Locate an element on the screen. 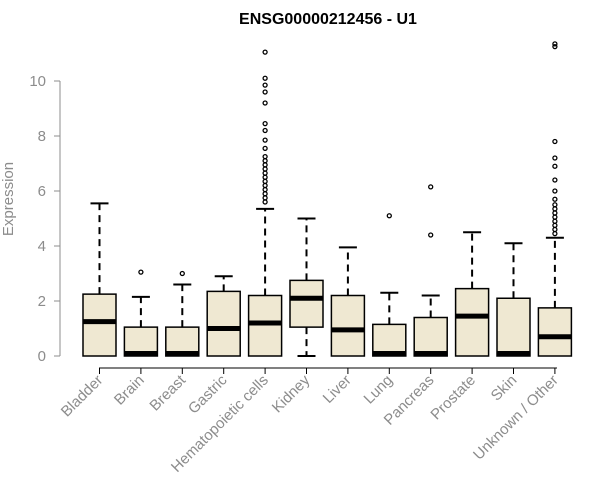 This screenshot has width=600, height=500. x-tick-label: Prostate is located at coordinates (453, 398).